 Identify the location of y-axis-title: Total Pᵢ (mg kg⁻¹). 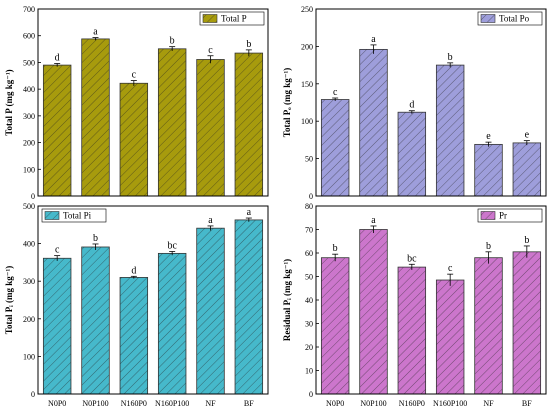
(9, 300).